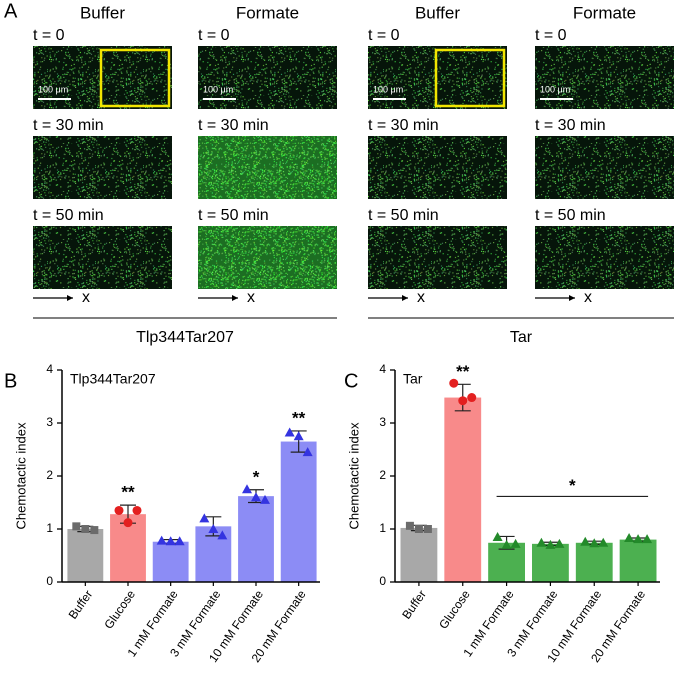  I want to click on y-tick-label: 0, so click(49, 581).